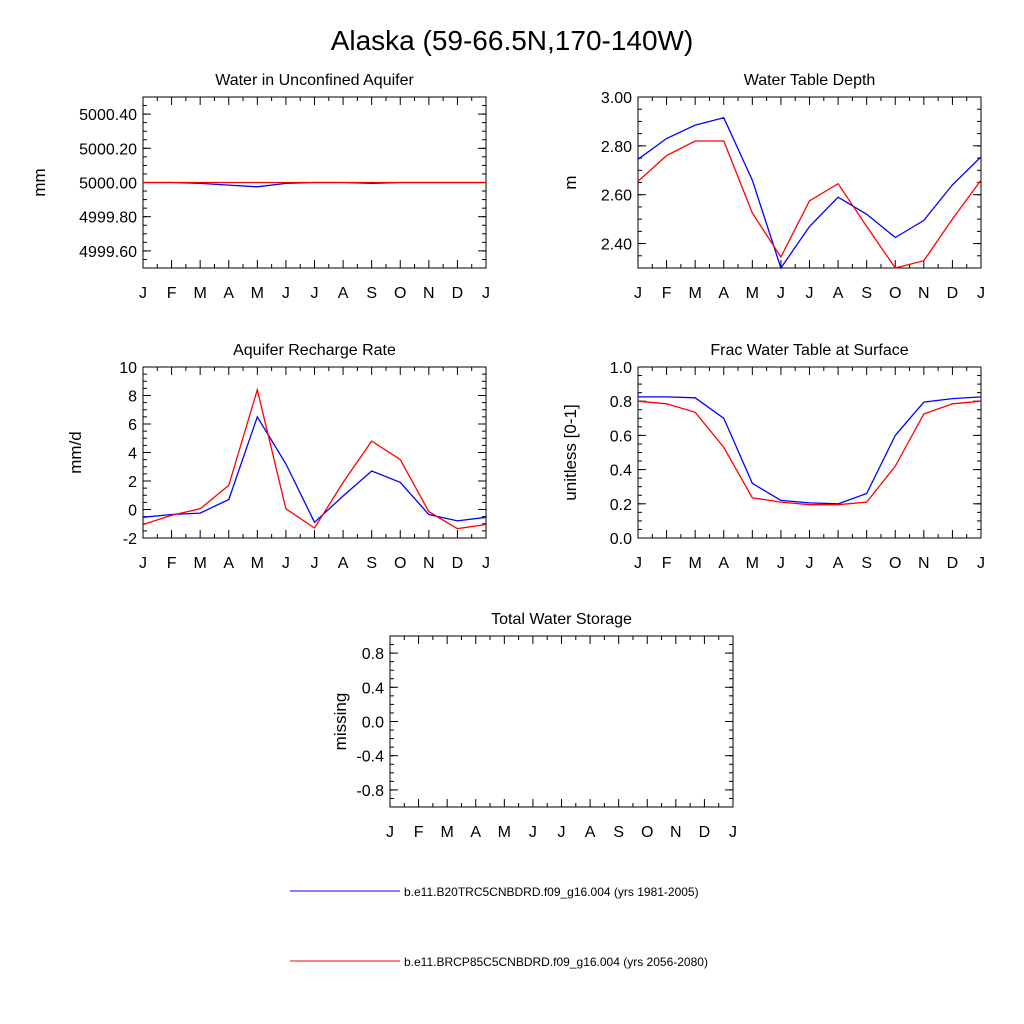 This screenshot has height=1024, width=1024. I want to click on y-tick-label: 2, so click(132, 482).